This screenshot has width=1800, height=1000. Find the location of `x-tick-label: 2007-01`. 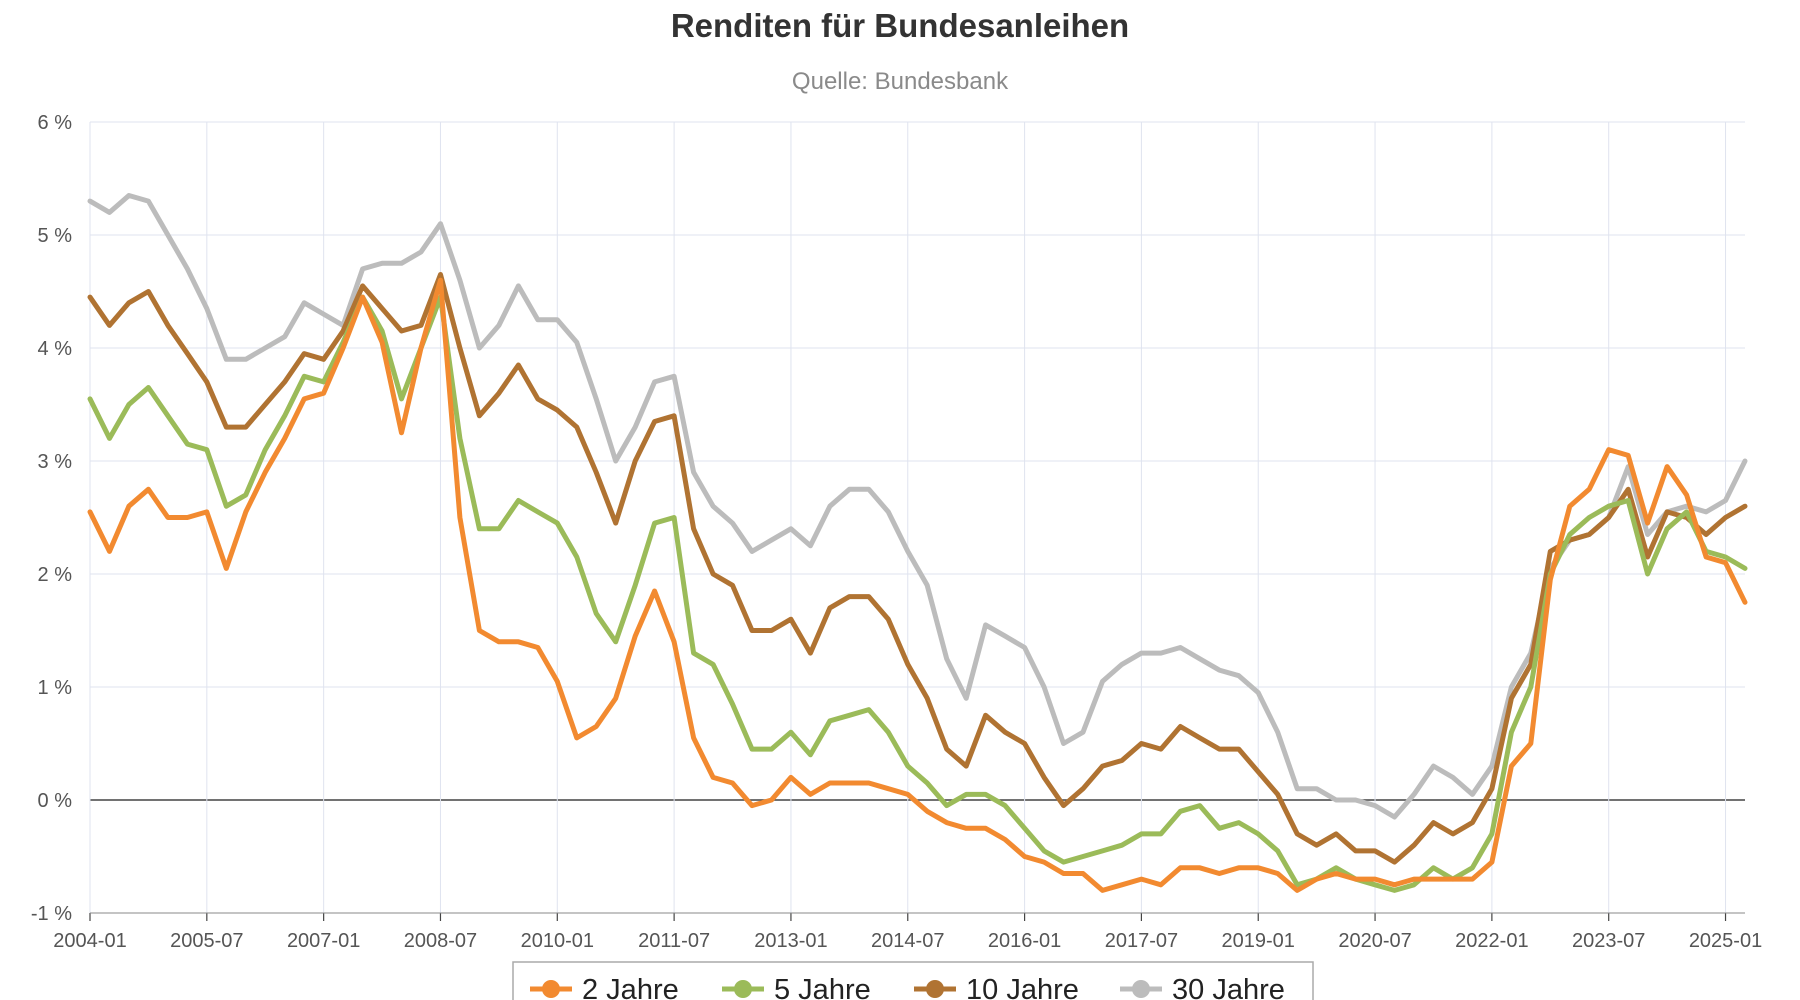

x-tick-label: 2007-01 is located at coordinates (323, 941).